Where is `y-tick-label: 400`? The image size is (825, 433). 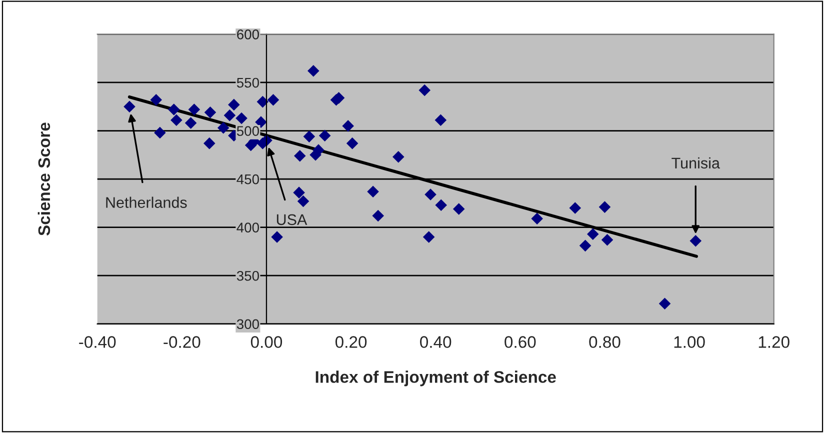
y-tick-label: 400 is located at coordinates (247, 227).